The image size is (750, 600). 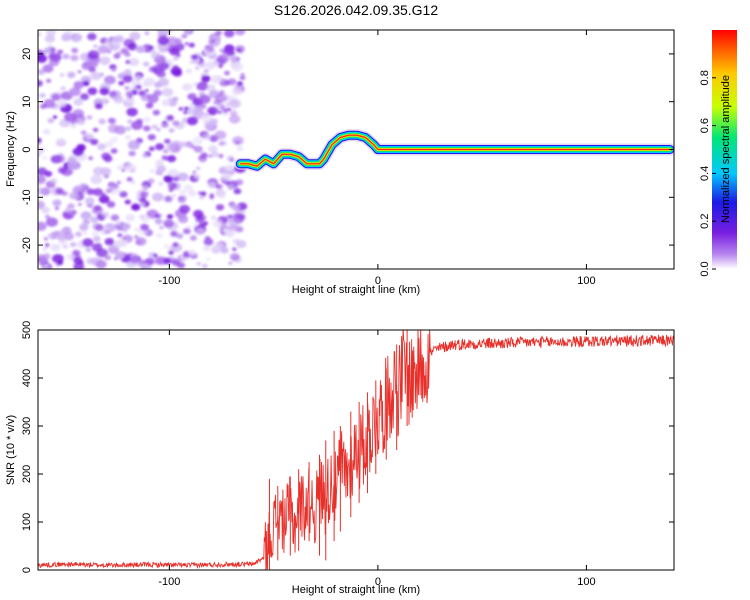 I want to click on x-tick-label: 0, so click(x=378, y=281).